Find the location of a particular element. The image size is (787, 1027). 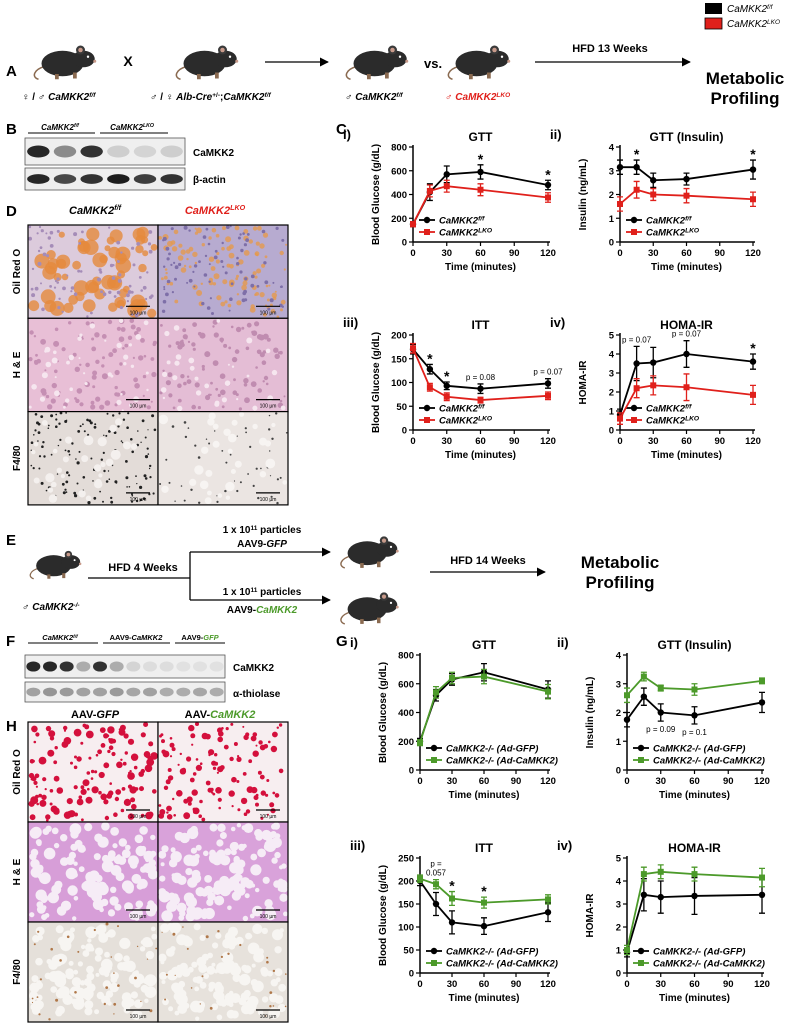

y-tick-label: 1 is located at coordinates (612, 219).